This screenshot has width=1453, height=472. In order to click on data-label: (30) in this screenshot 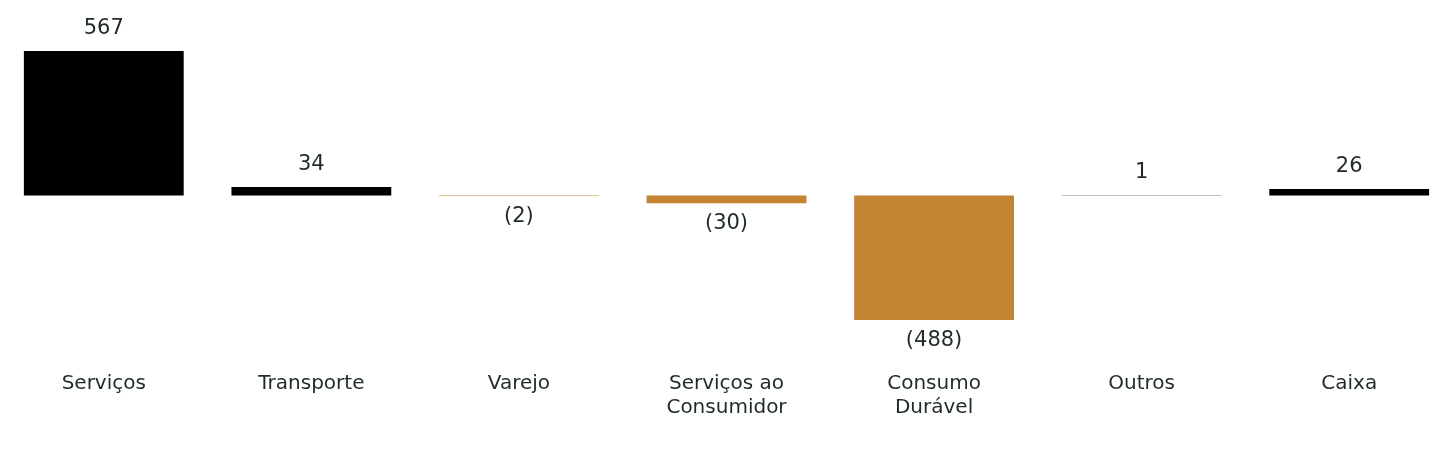, I will do `click(726, 222)`.